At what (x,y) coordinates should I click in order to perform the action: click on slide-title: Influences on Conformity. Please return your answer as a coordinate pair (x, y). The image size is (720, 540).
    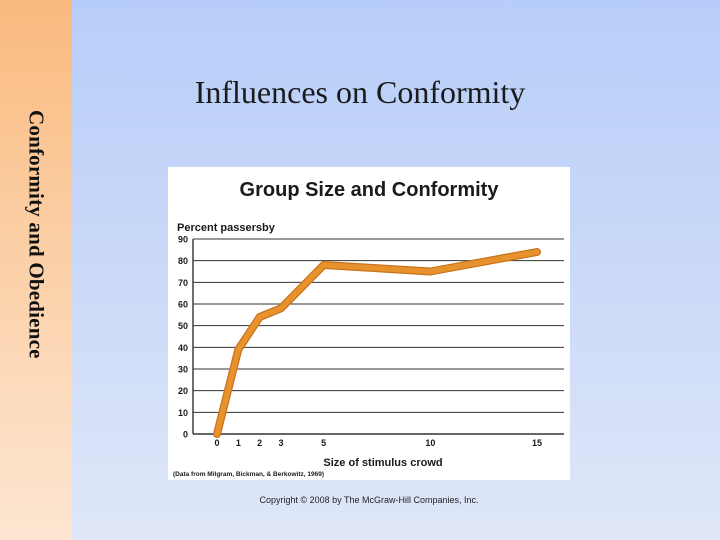
    Looking at the image, I should click on (360, 92).